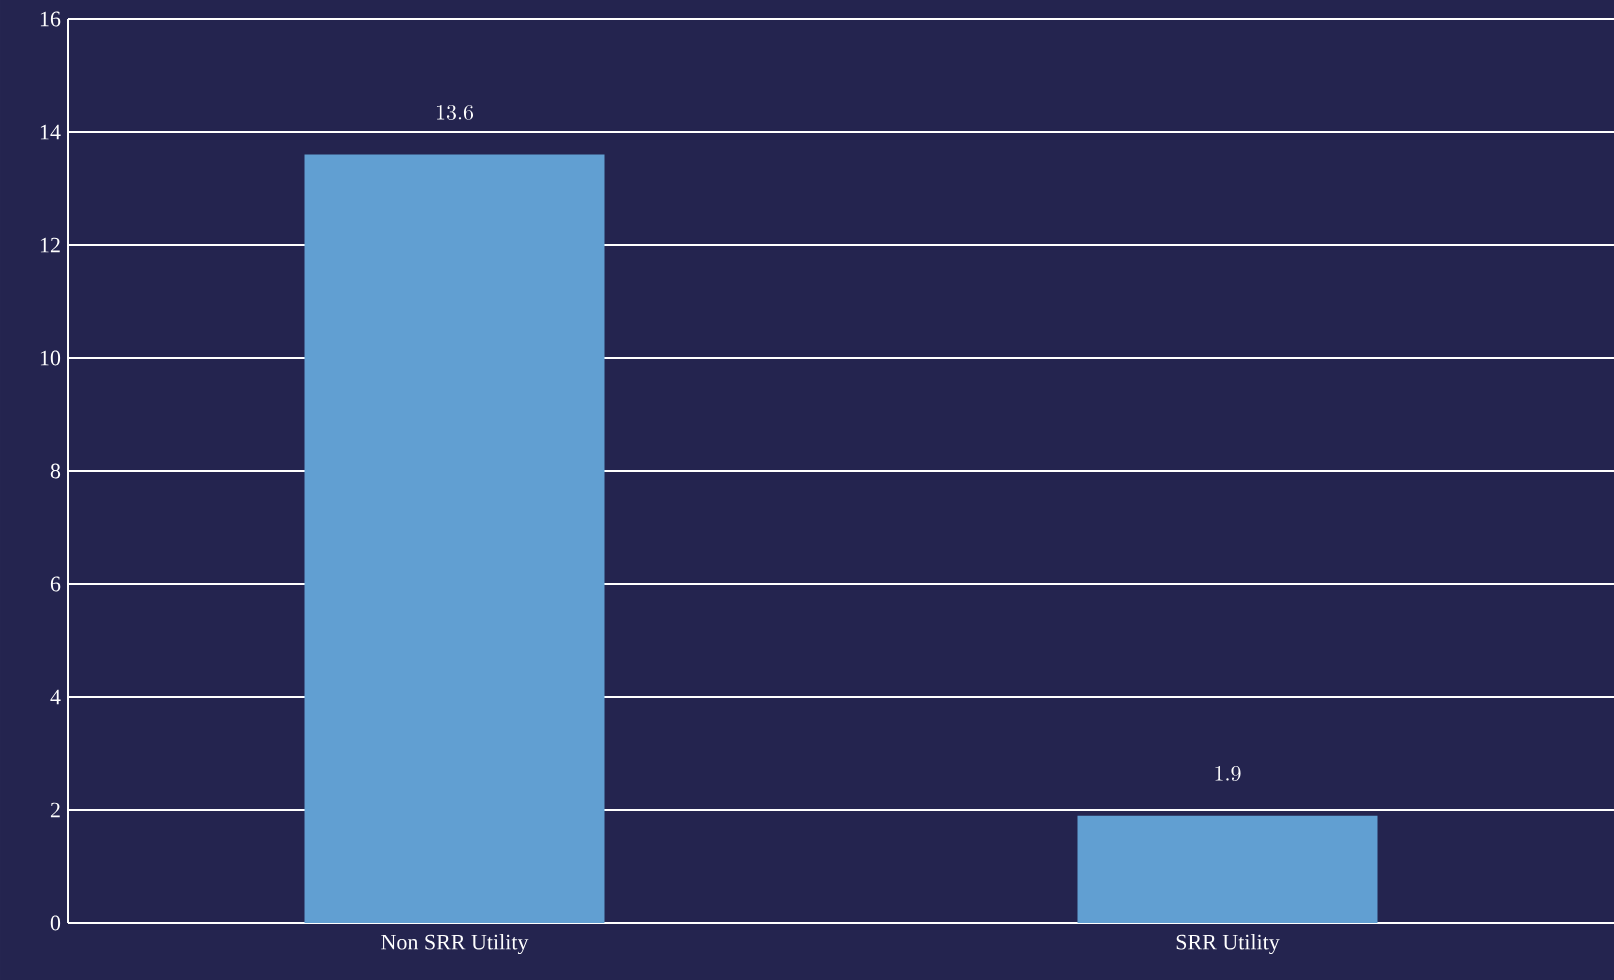  I want to click on y-tick-label: 14, so click(50, 132).